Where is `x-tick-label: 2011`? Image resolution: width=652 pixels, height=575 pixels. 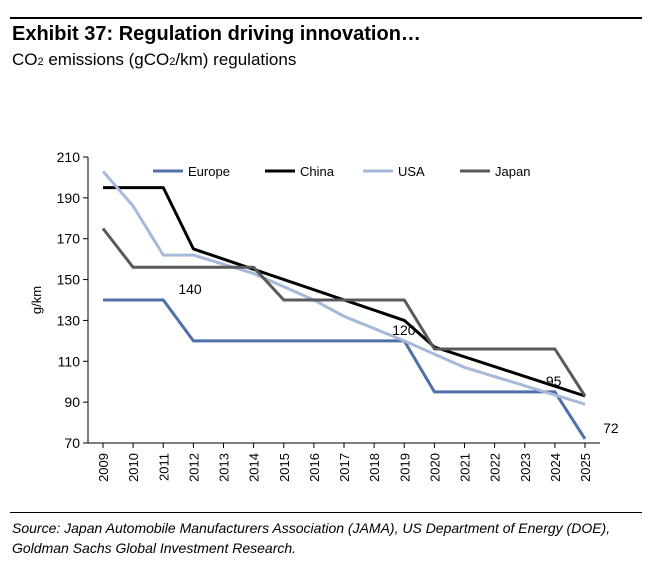
x-tick-label: 2011 is located at coordinates (163, 467).